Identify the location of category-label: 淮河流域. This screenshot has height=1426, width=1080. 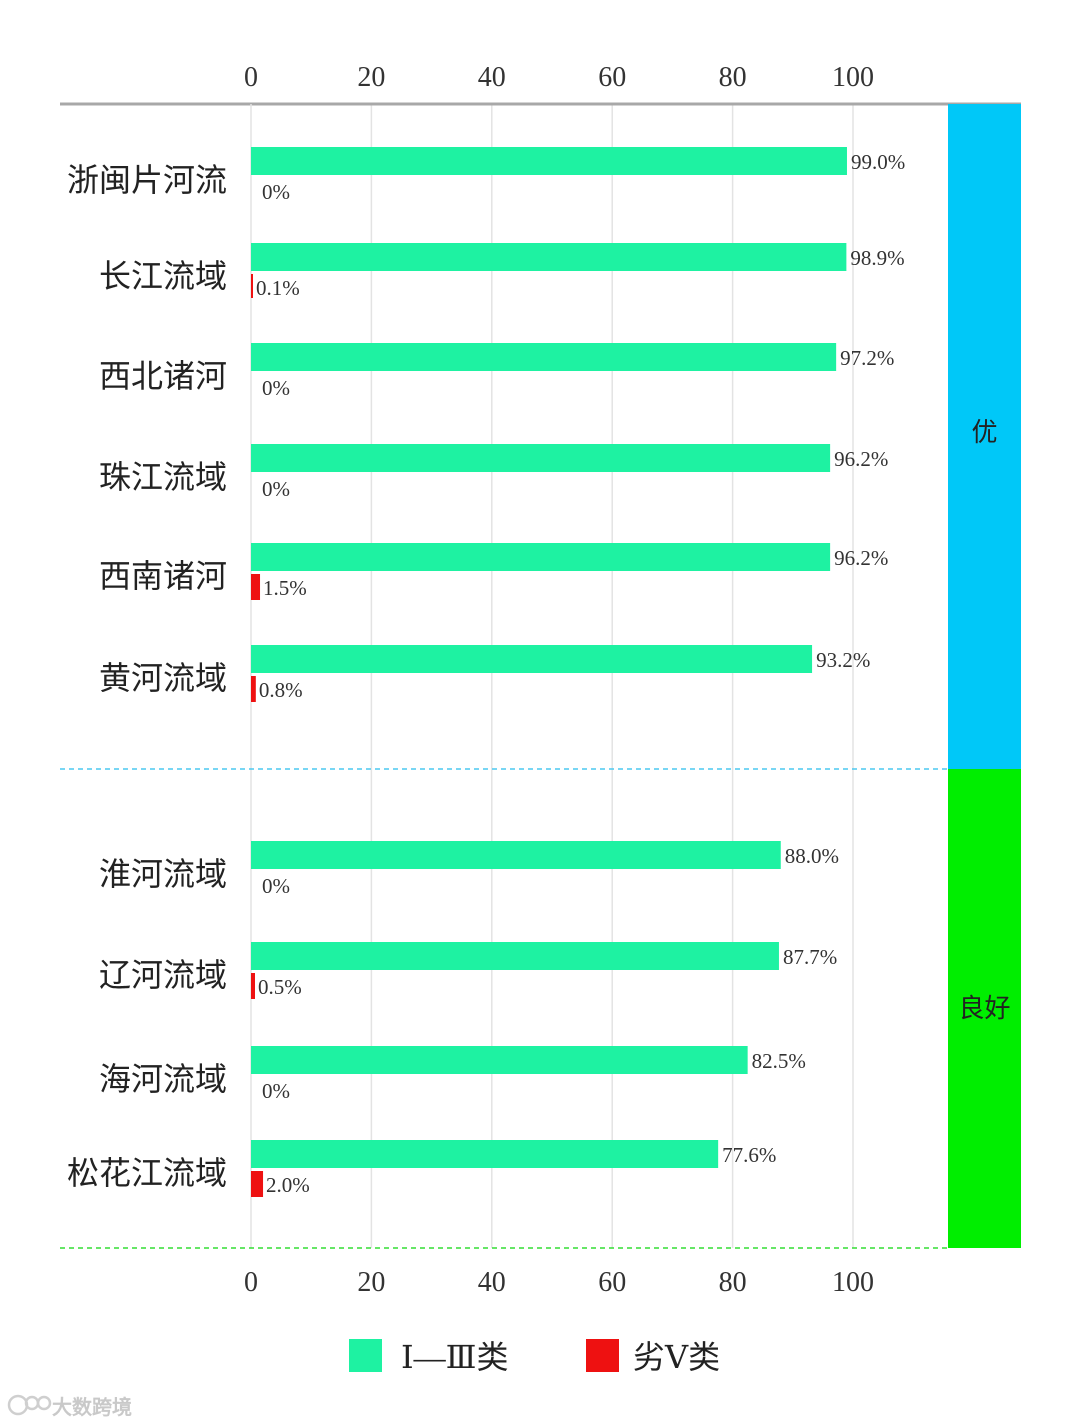
(163, 874).